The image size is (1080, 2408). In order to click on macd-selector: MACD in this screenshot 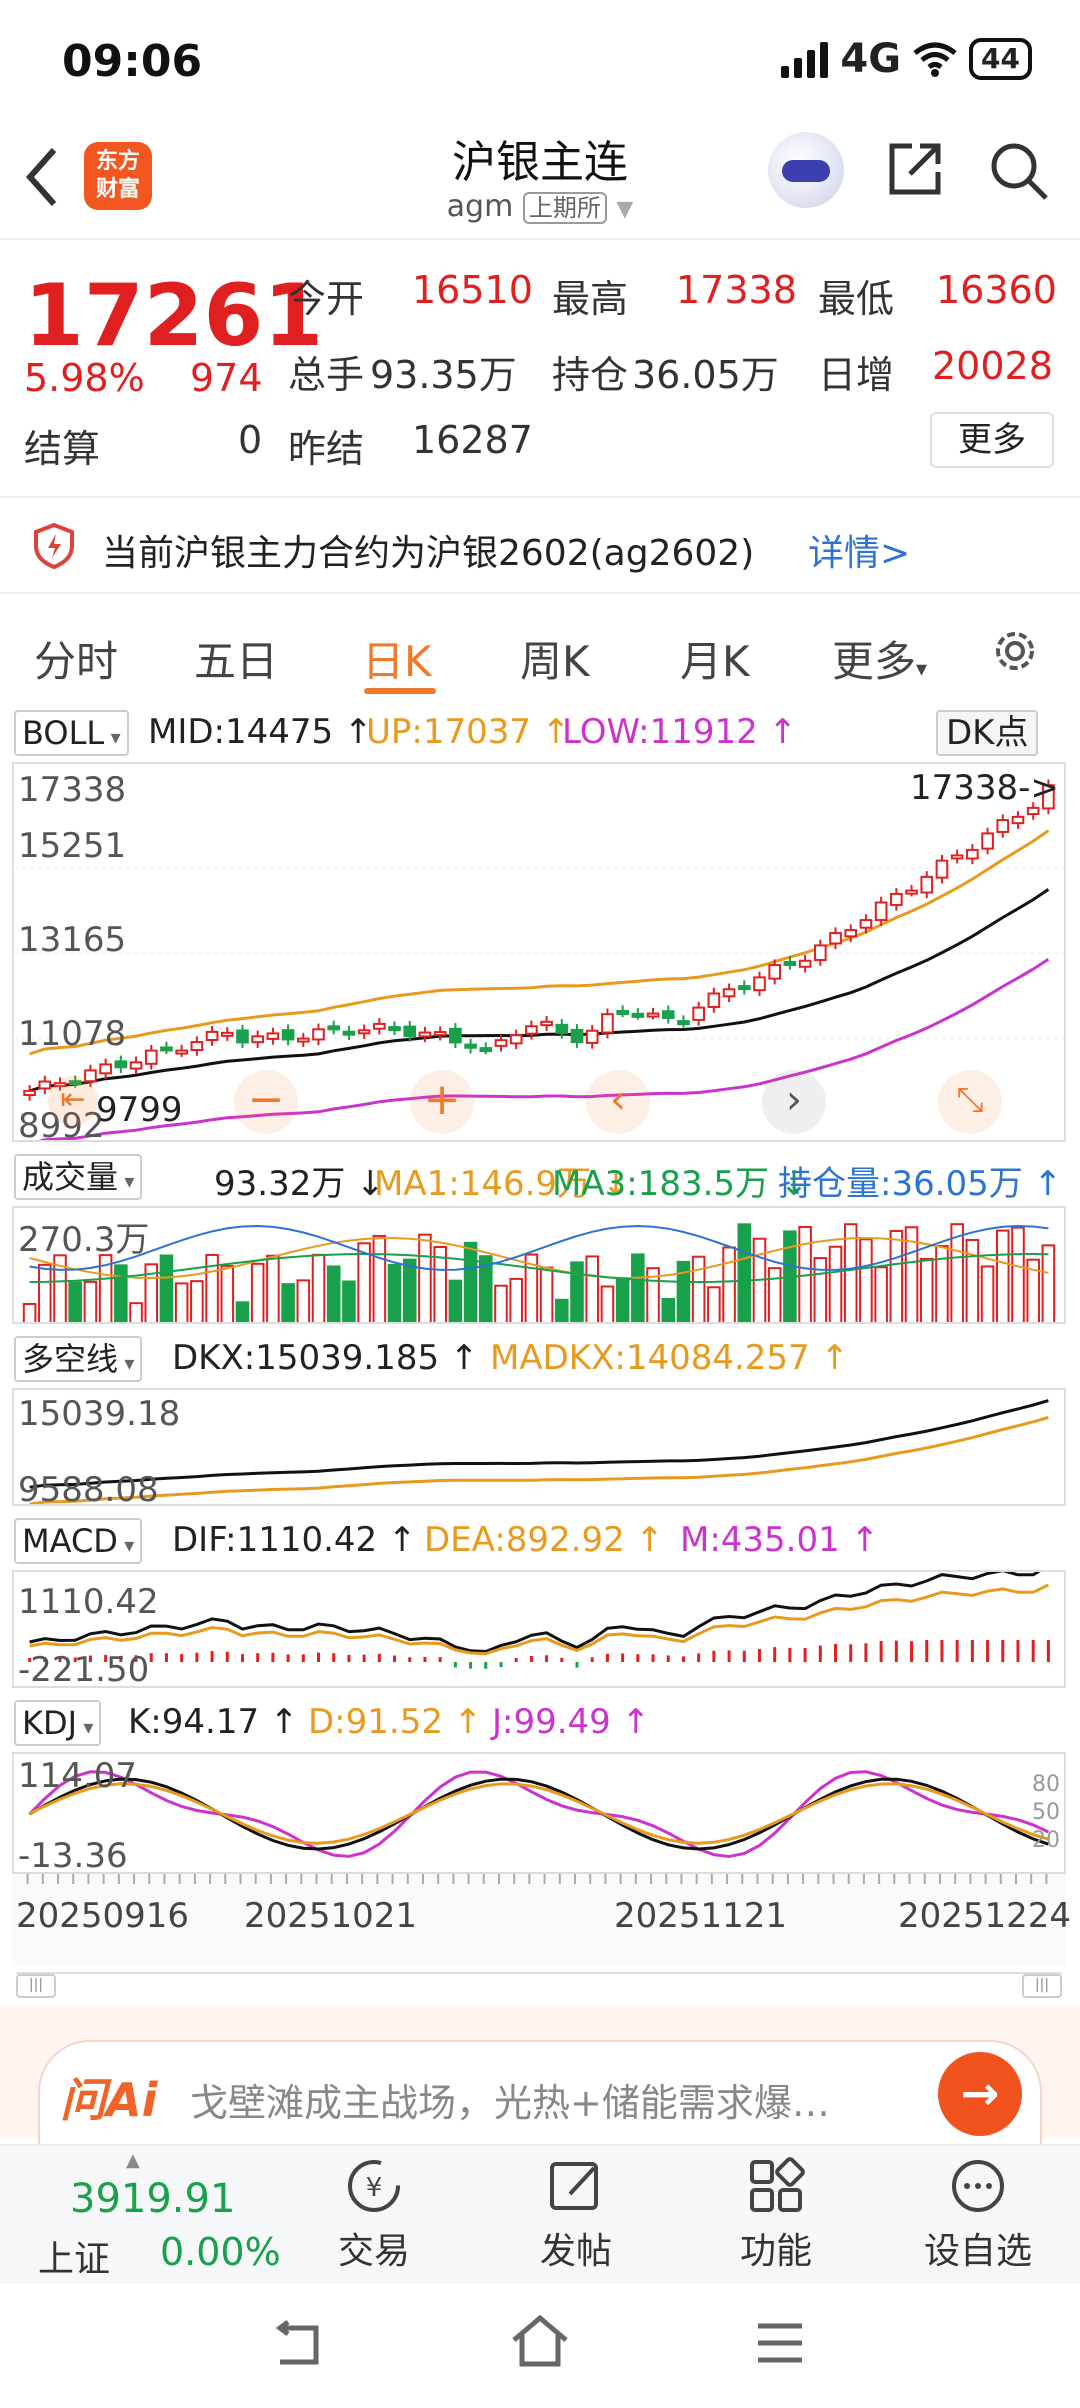, I will do `click(78, 1541)`.